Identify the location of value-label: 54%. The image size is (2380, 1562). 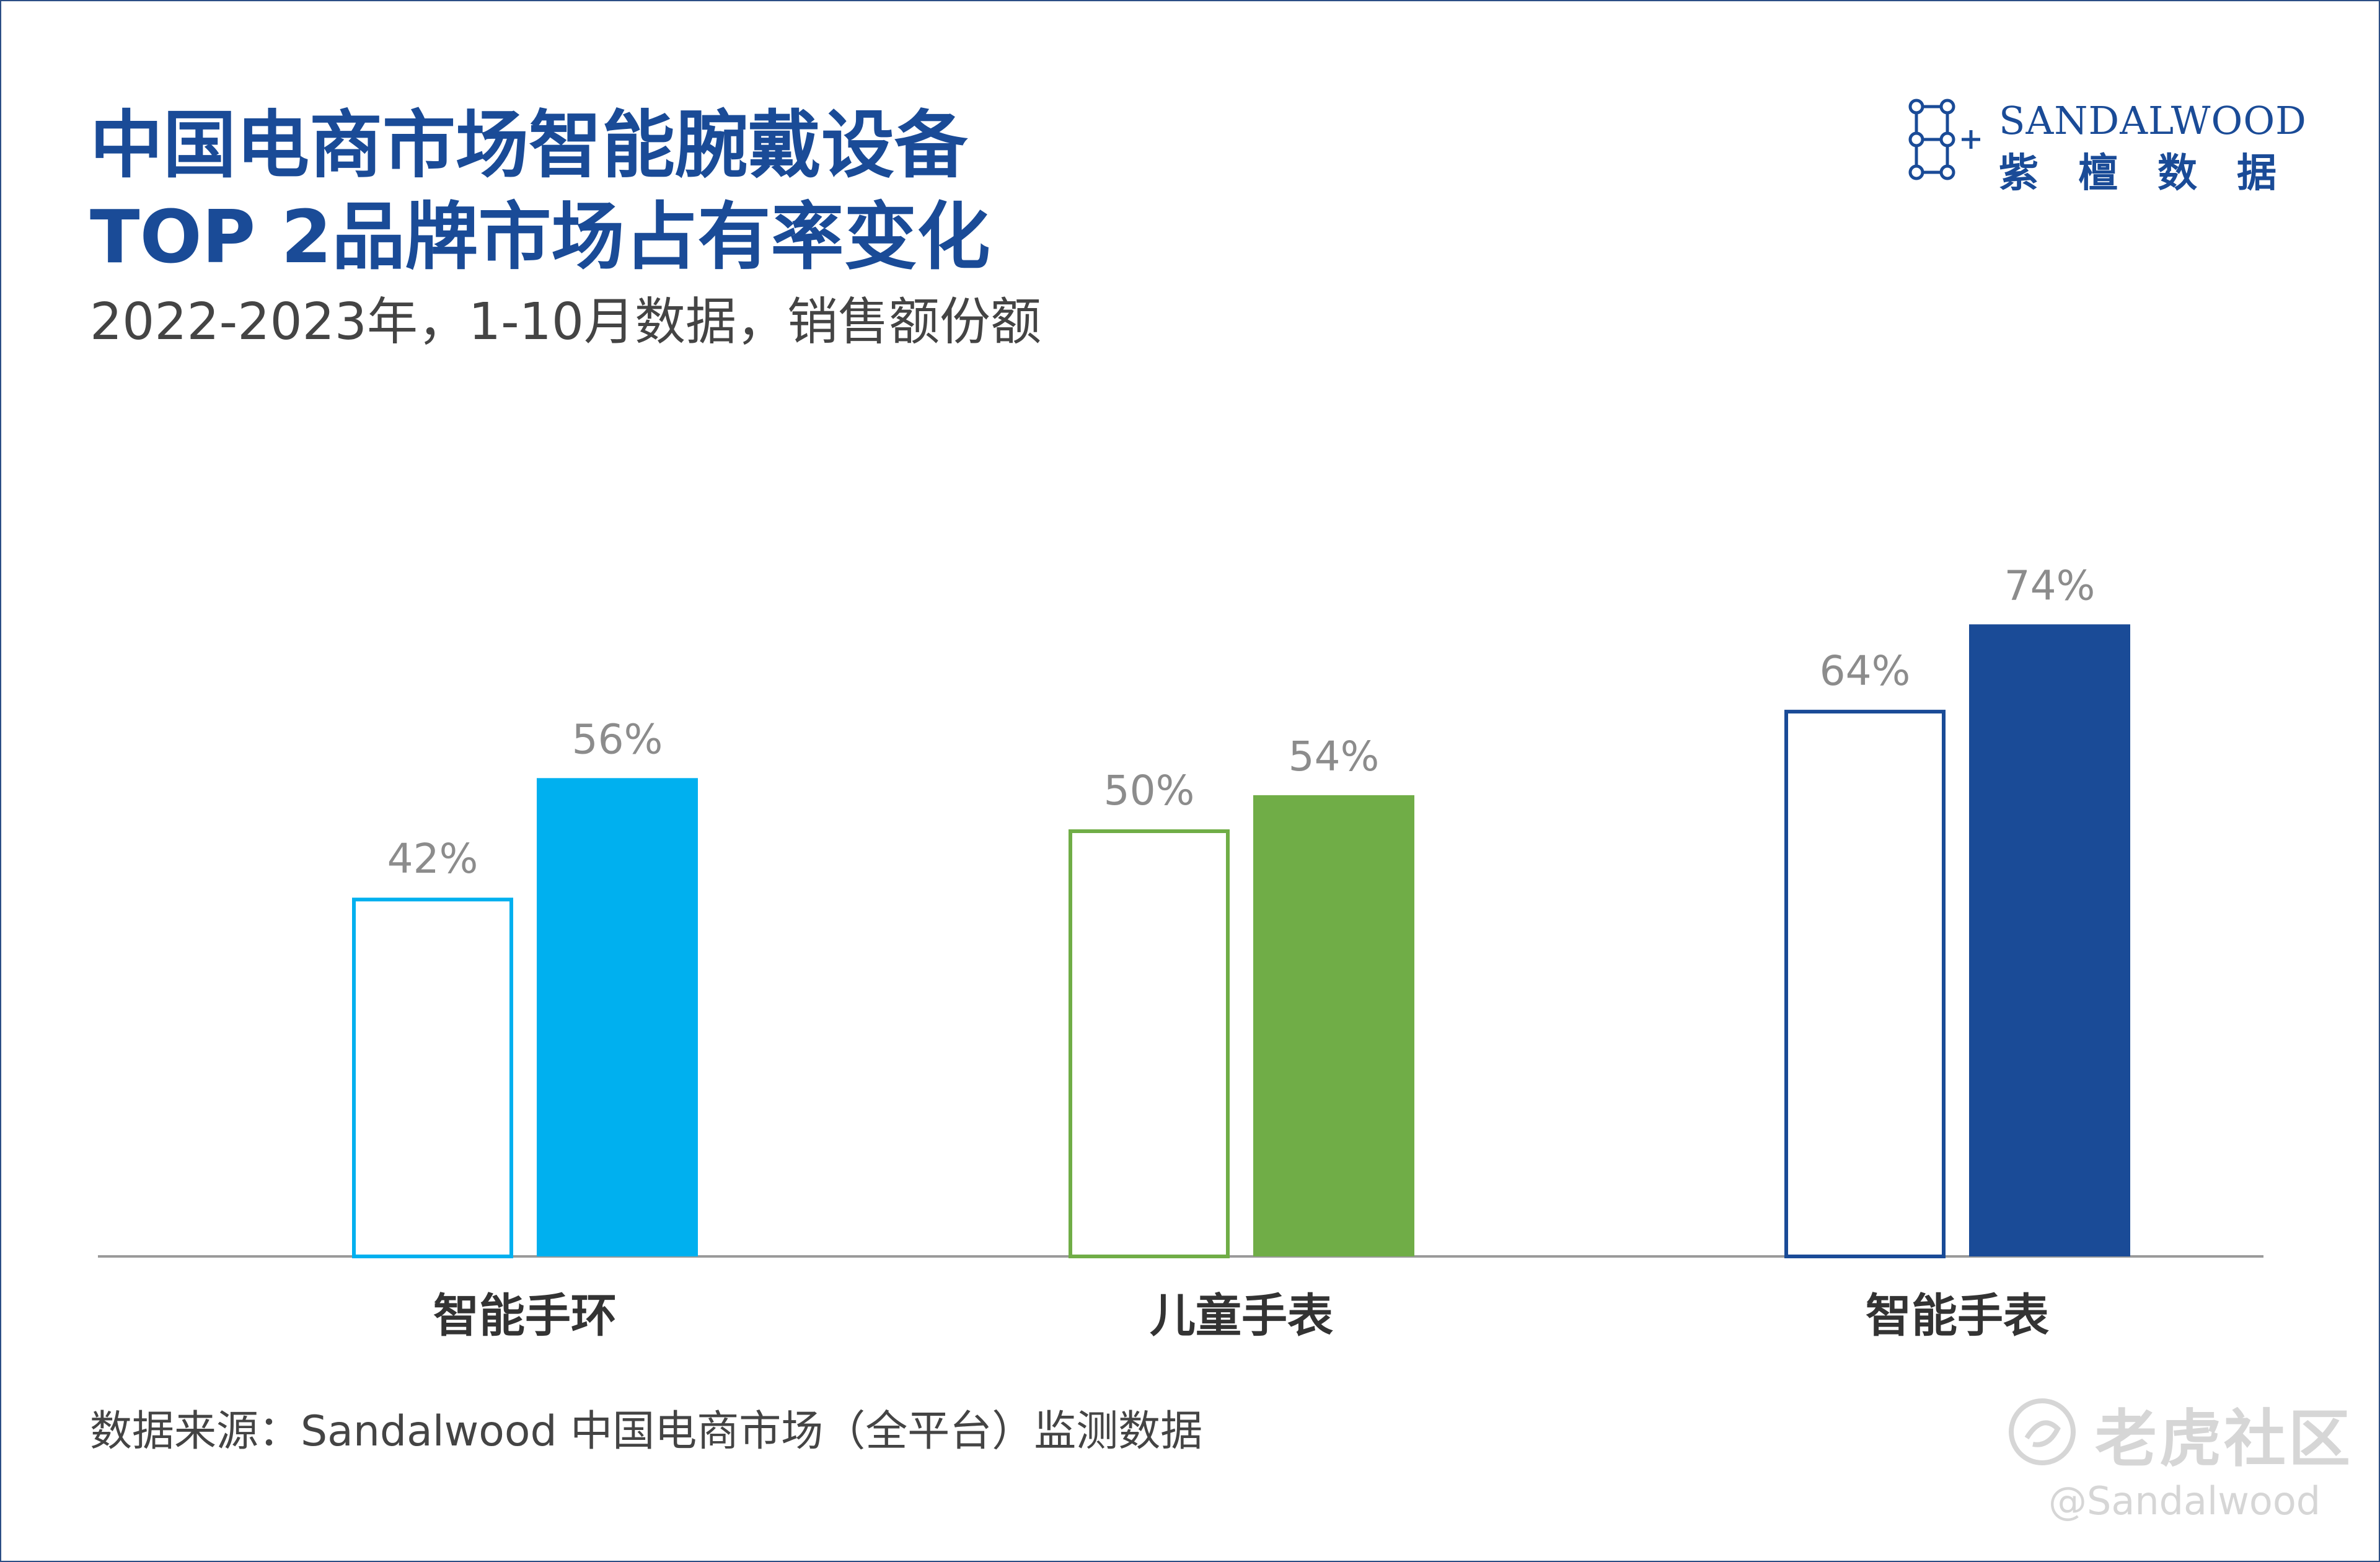
(1334, 757).